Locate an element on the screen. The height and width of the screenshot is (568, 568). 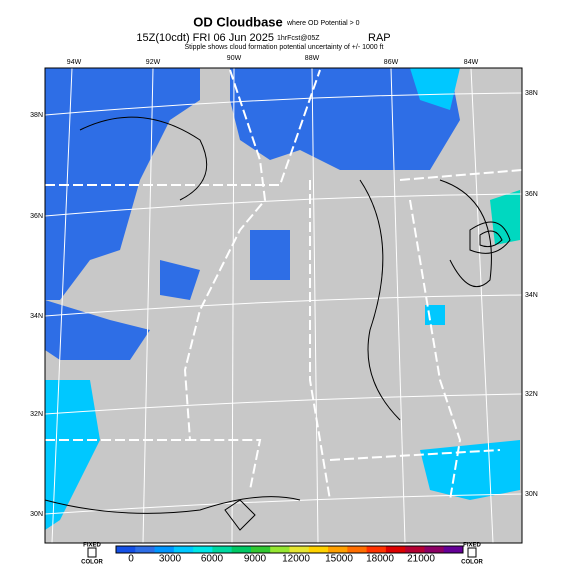
title: OD Cloudbase is located at coordinates (238, 21).